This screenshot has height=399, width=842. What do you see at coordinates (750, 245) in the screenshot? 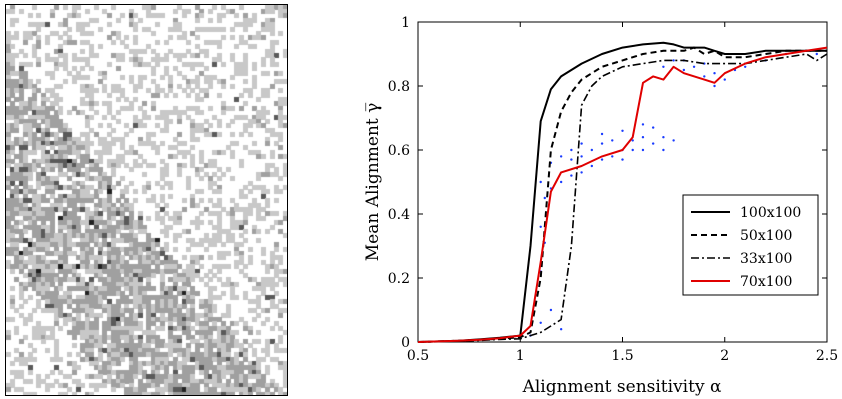
I see `legend: 100x100 50x100 33x100 70x100` at bounding box center [750, 245].